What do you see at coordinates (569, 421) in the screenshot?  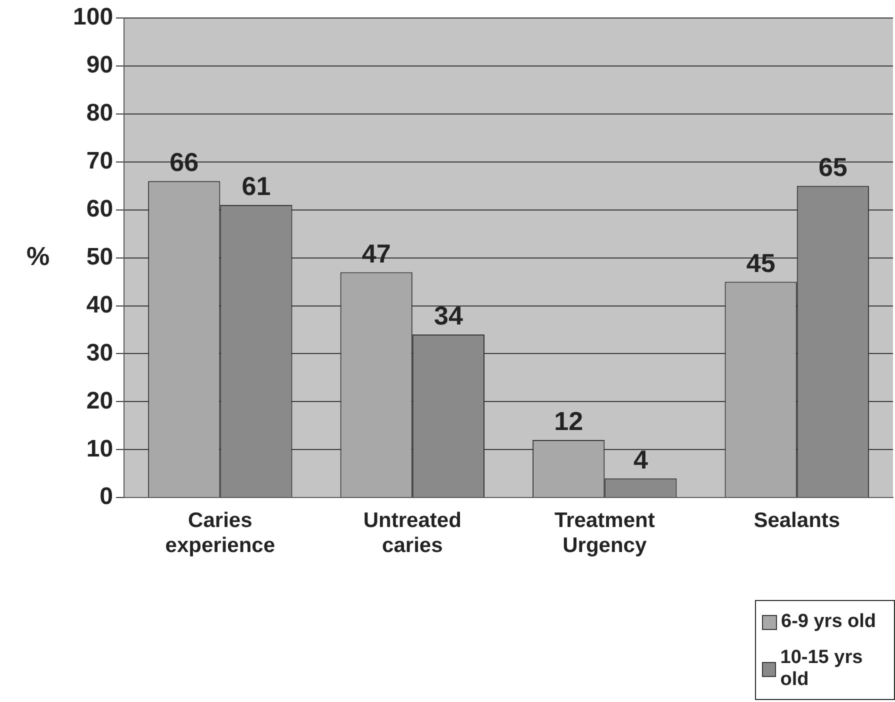 I see `data-label: 12` at bounding box center [569, 421].